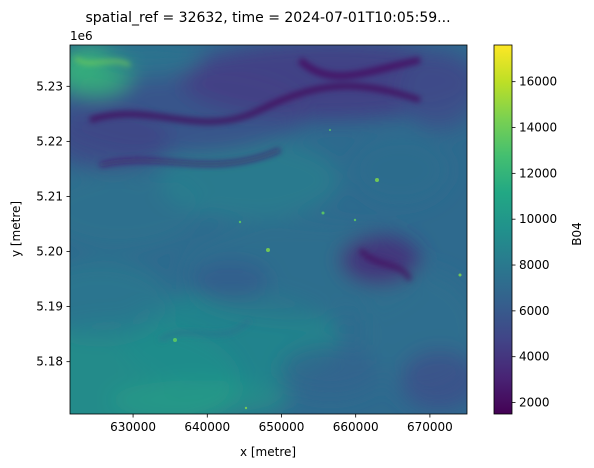  I want to click on x-axis: 630000 640000 650000 660000 670000, so click(281, 424).